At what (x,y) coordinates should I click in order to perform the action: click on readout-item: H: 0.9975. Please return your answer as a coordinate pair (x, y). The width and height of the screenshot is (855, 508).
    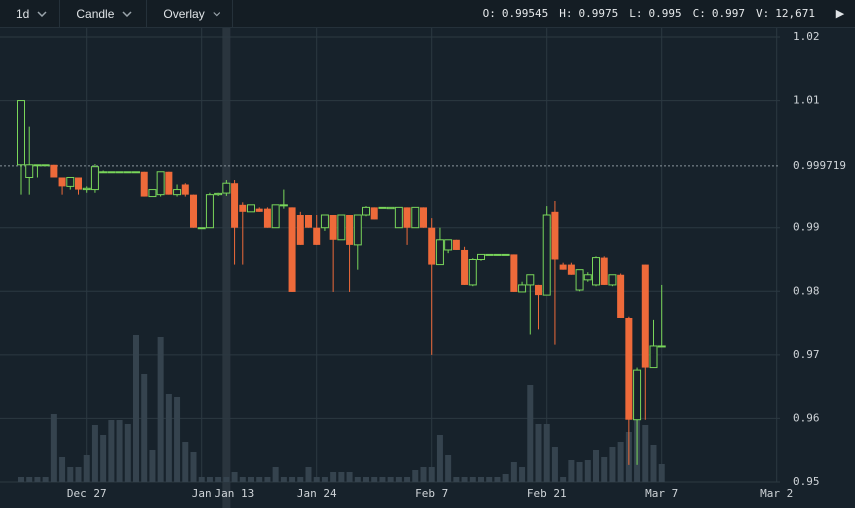
    Looking at the image, I should click on (588, 13).